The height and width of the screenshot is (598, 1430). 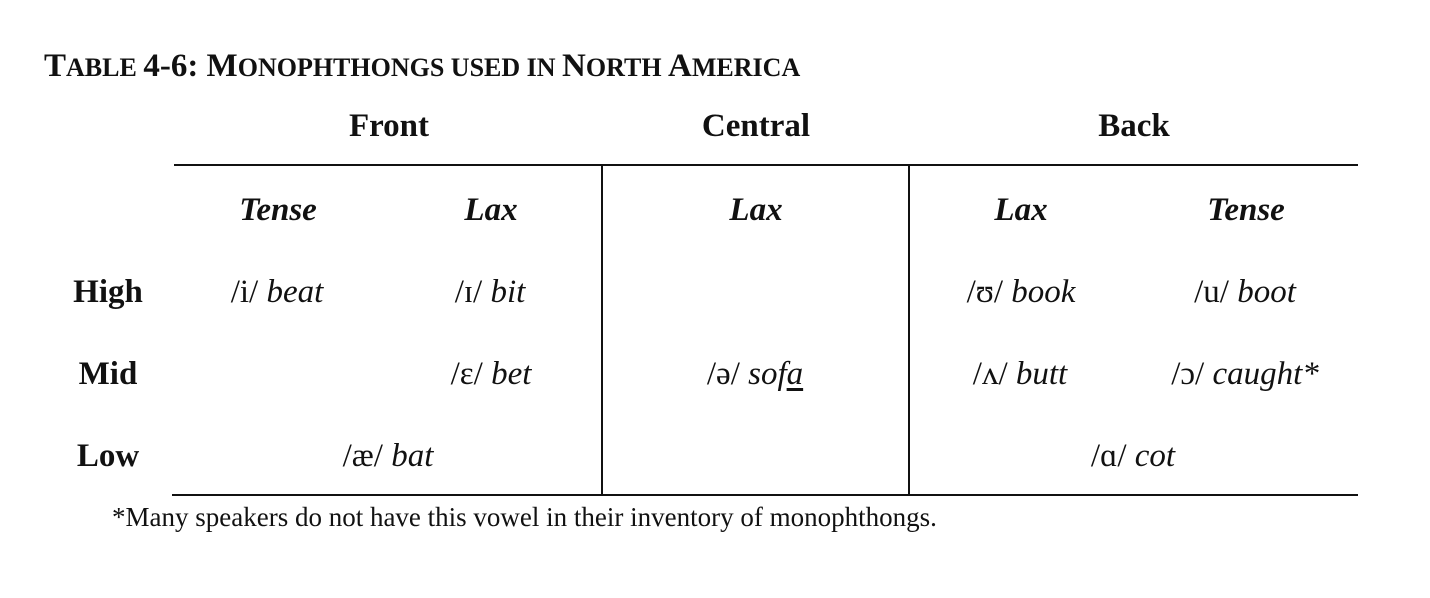 What do you see at coordinates (468, 292) in the screenshot?
I see `ipa-symbol: /ɪ/` at bounding box center [468, 292].